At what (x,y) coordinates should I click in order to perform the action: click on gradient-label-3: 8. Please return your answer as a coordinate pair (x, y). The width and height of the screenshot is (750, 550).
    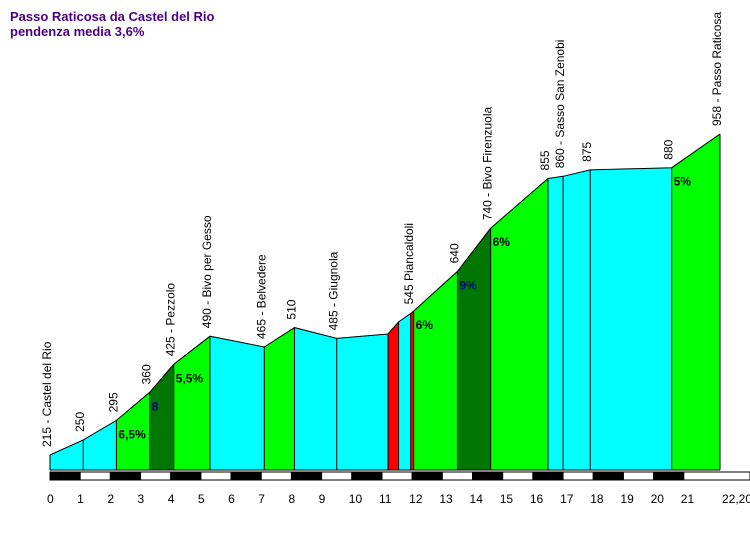
    Looking at the image, I should click on (155, 406).